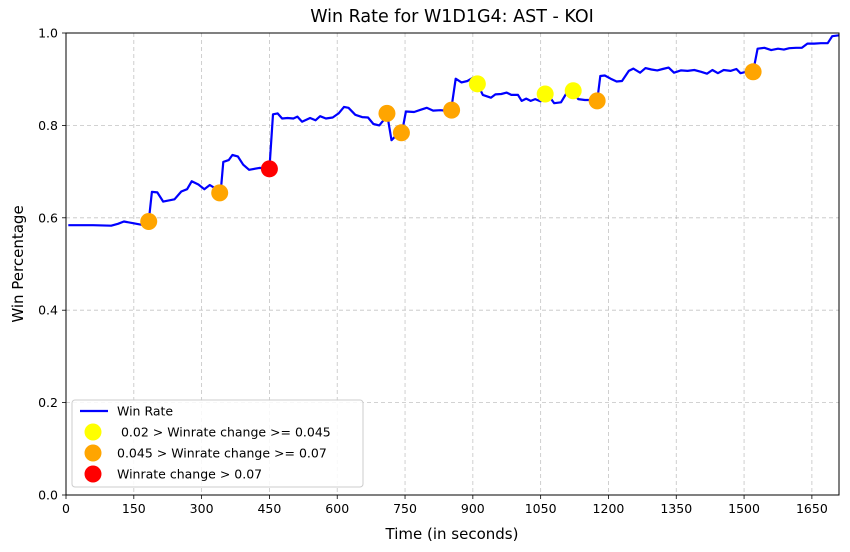 The height and width of the screenshot is (552, 850). Describe the element at coordinates (222, 453) in the screenshot. I see `legend-label: 0.045 > Winrate change >= 0.07` at that location.